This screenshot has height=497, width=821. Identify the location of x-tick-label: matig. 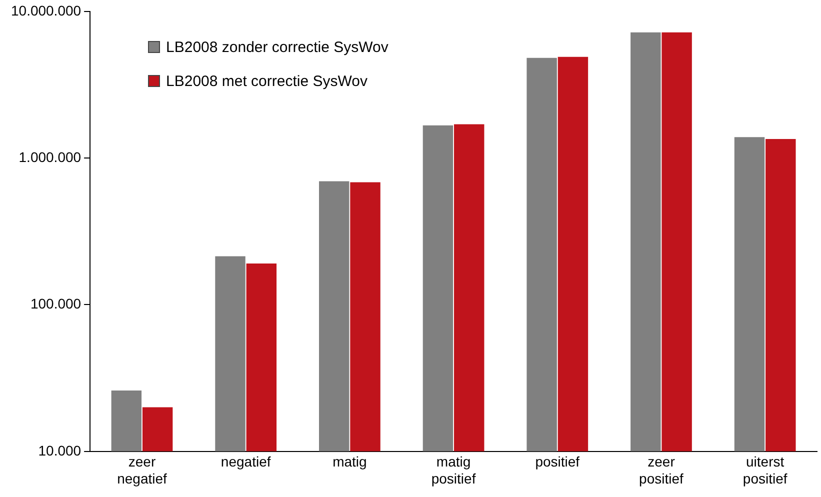
(349, 462).